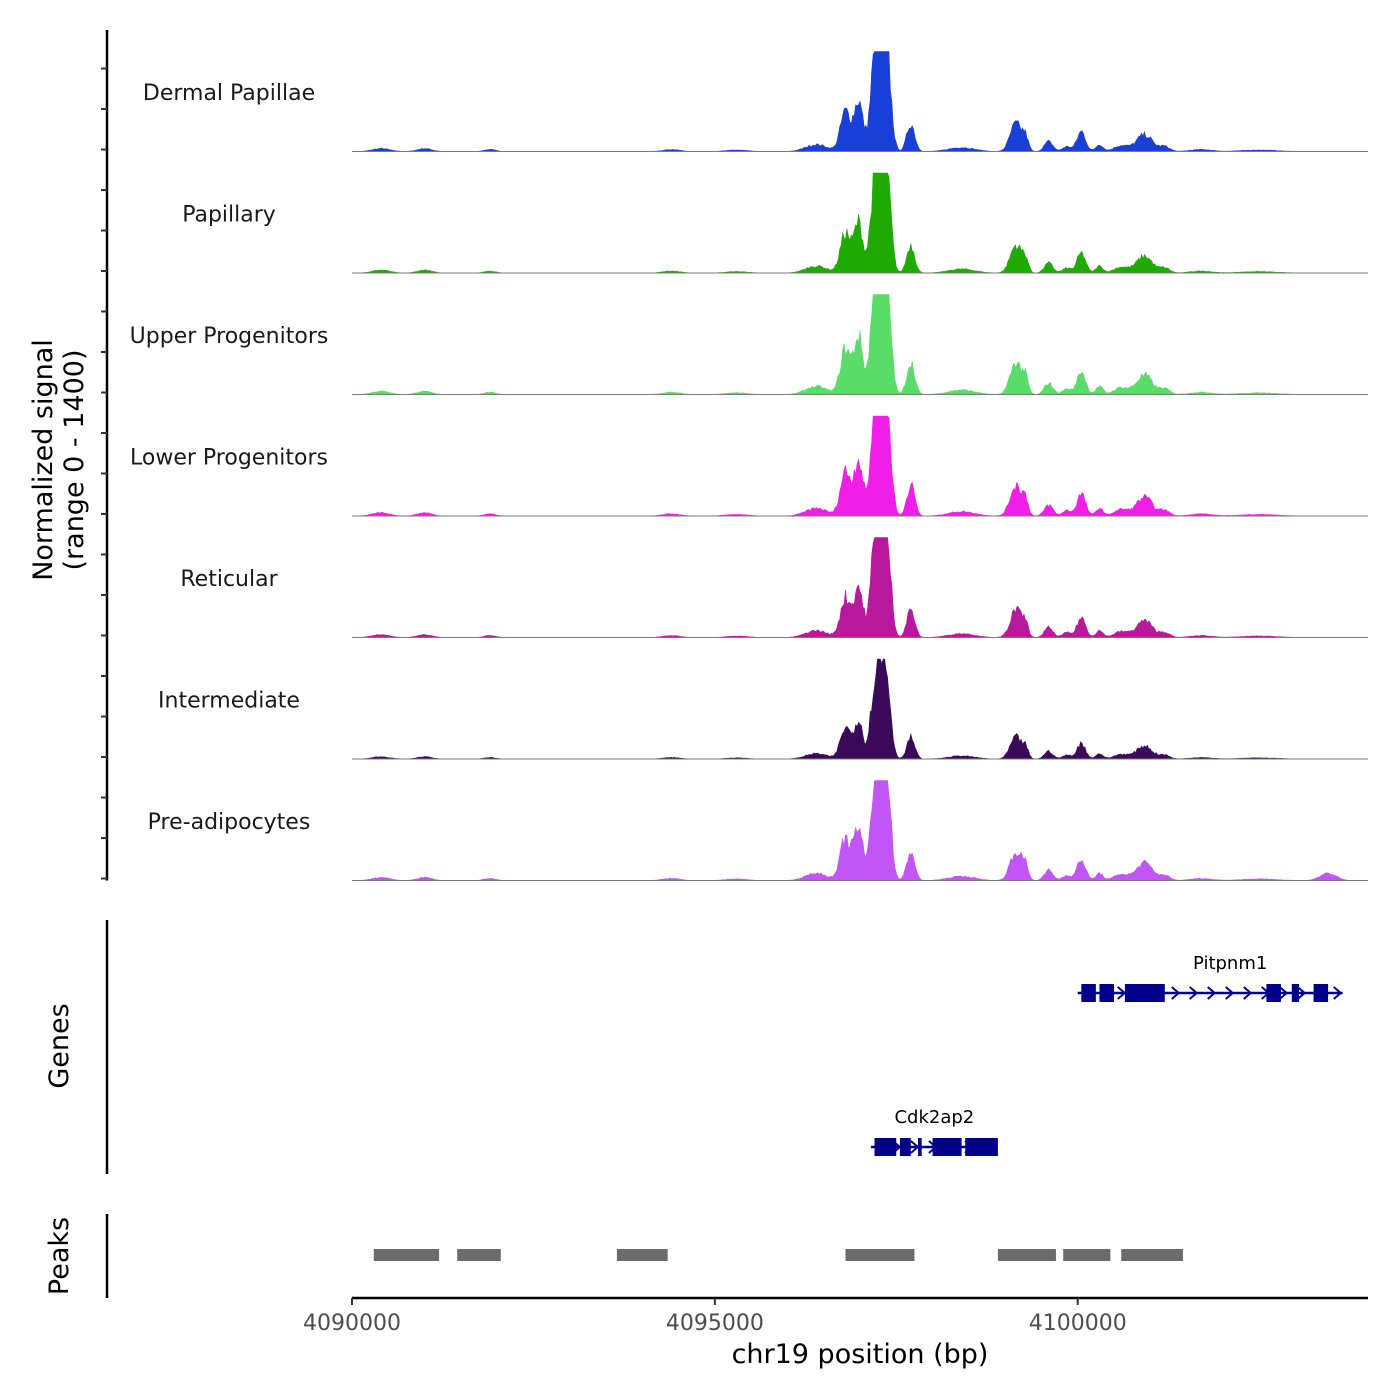  What do you see at coordinates (59, 1256) in the screenshot?
I see `peaks-track-title: Peaks` at bounding box center [59, 1256].